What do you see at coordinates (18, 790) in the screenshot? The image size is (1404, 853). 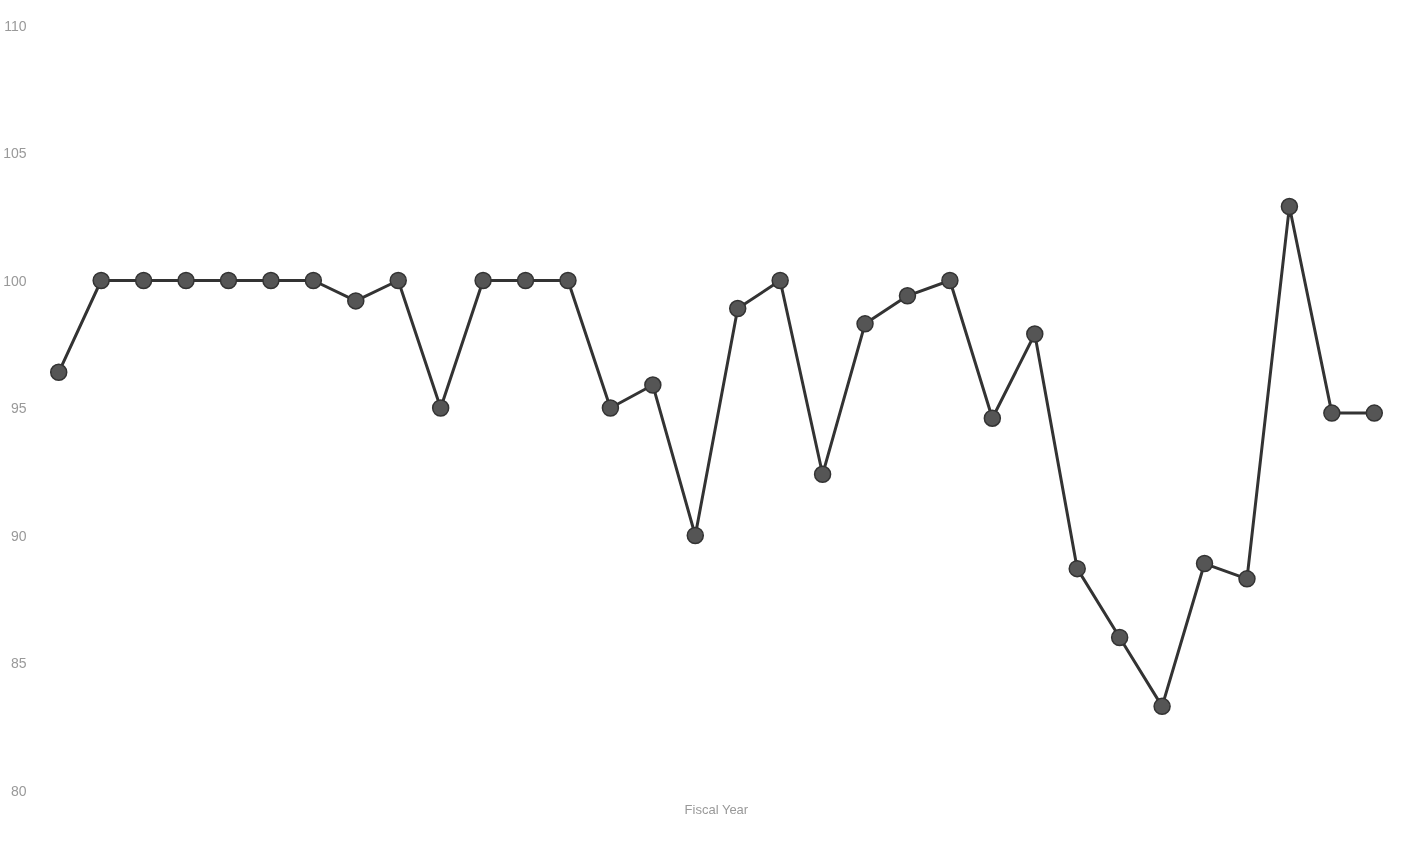 I see `y-tick-label: 80` at bounding box center [18, 790].